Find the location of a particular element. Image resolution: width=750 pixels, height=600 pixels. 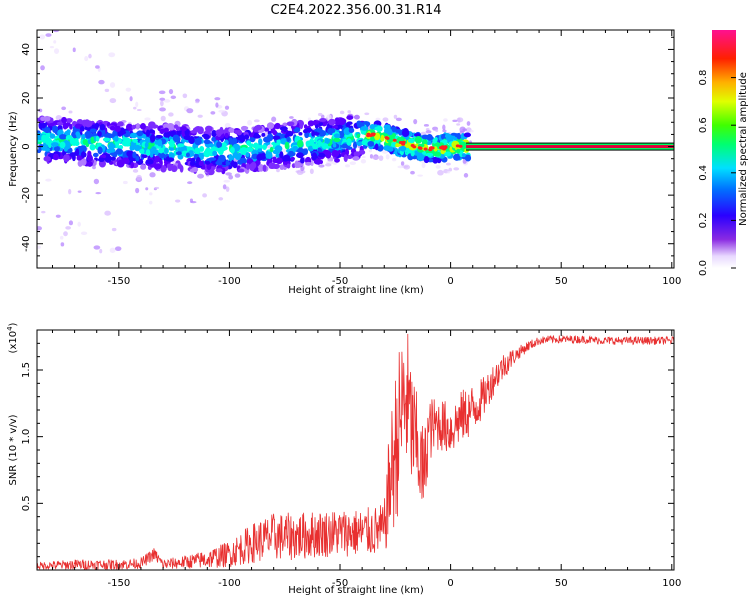

snr-x-tick-label: 0 is located at coordinates (450, 583).